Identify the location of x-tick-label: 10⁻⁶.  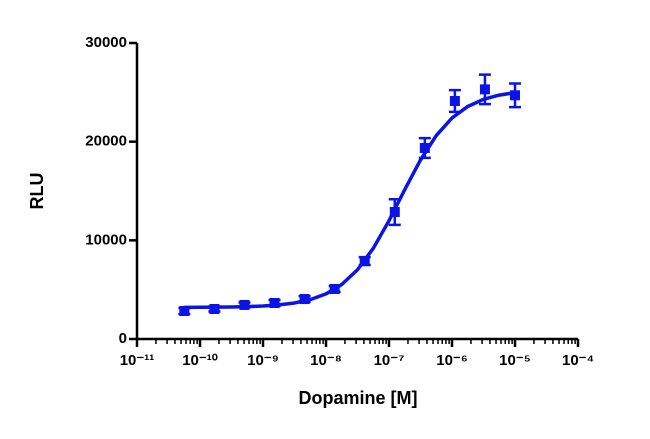
(452, 360).